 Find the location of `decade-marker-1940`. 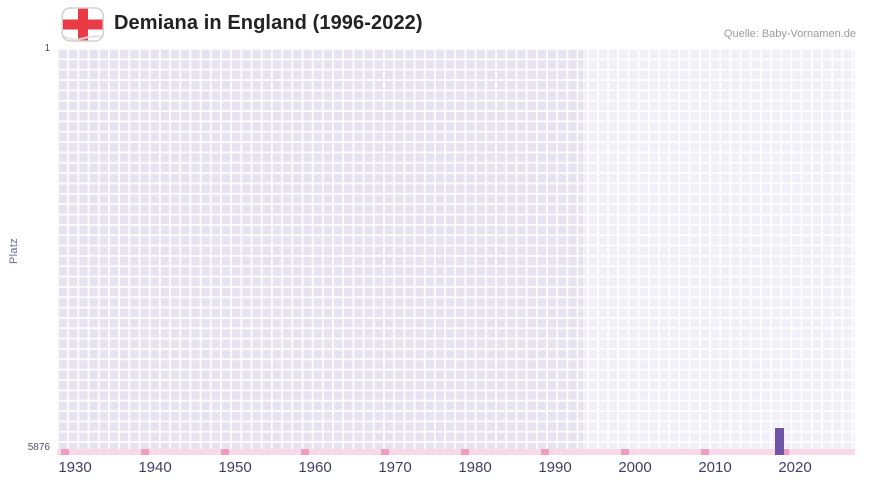

decade-marker-1940 is located at coordinates (145, 452).